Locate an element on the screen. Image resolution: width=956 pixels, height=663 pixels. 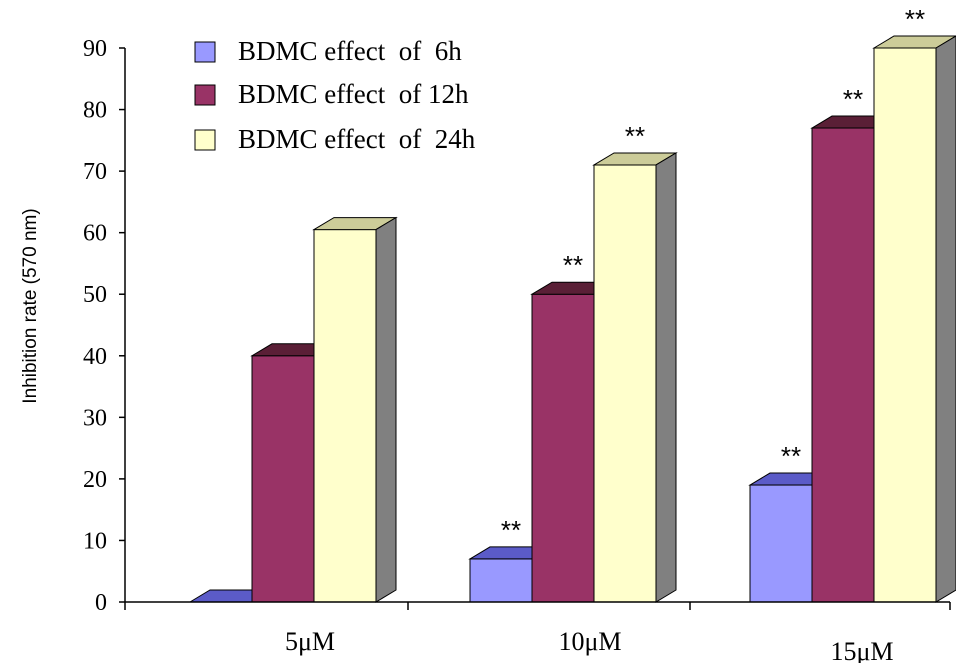
x-tick-label: 5μM is located at coordinates (310, 641).